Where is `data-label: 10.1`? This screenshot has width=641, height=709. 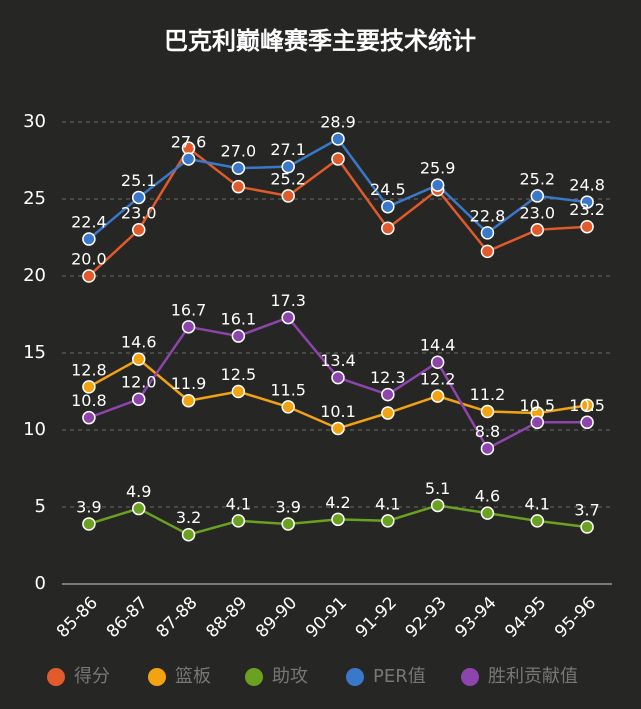 data-label: 10.1 is located at coordinates (338, 411).